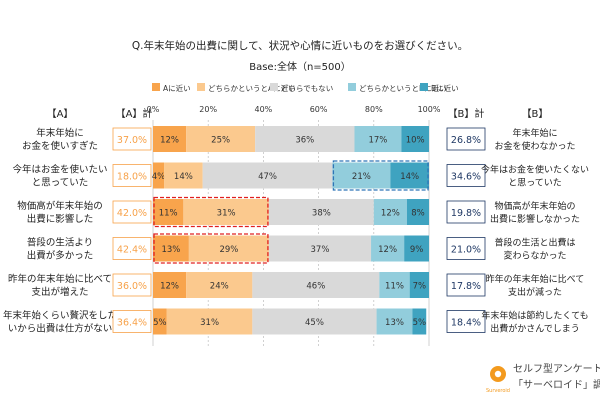  What do you see at coordinates (498, 391) in the screenshot?
I see `surveroid-logo-text: Surveroid` at bounding box center [498, 391].